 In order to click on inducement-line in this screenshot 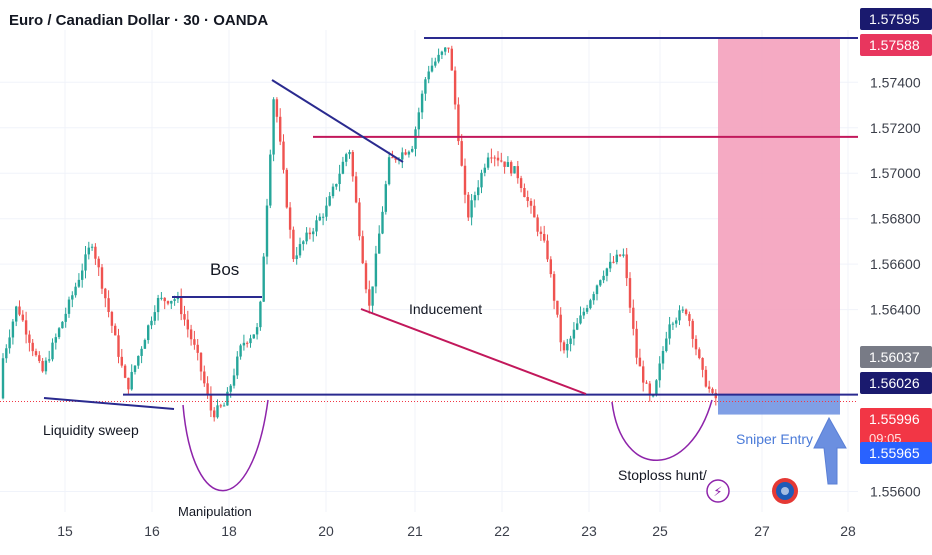, I will do `click(473, 351)`.